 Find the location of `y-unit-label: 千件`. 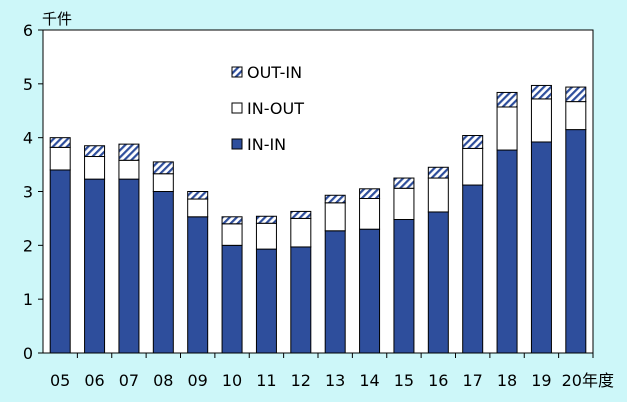

y-unit-label: 千件 is located at coordinates (57, 19).